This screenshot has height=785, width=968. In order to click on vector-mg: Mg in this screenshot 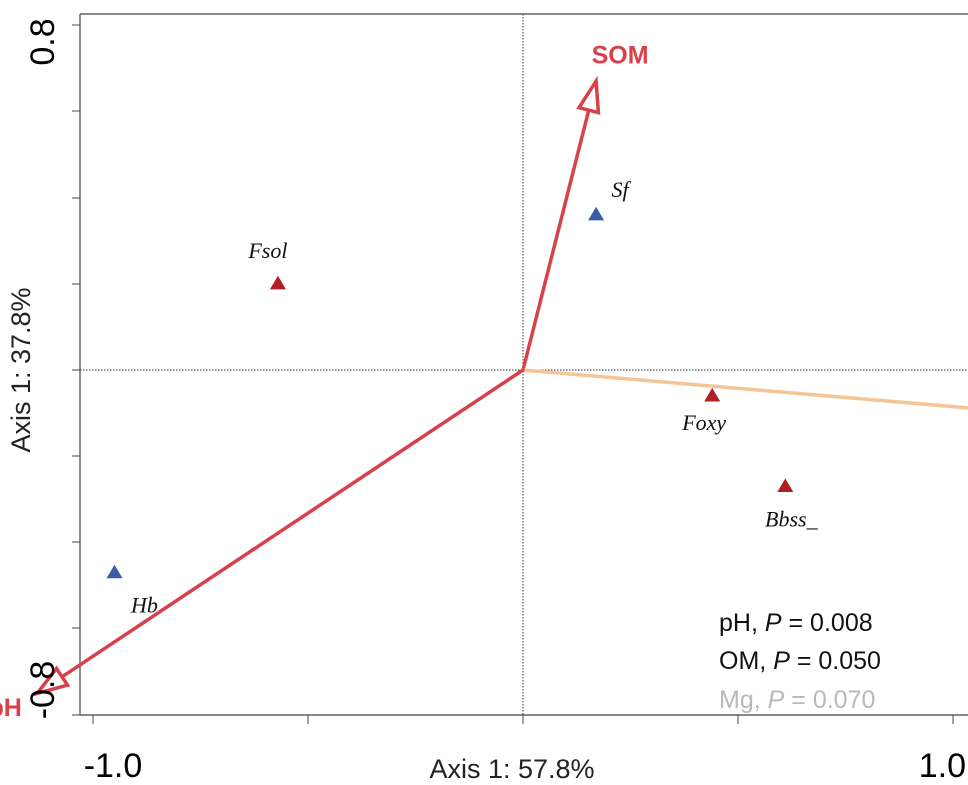, I will do `click(744, 389)`.